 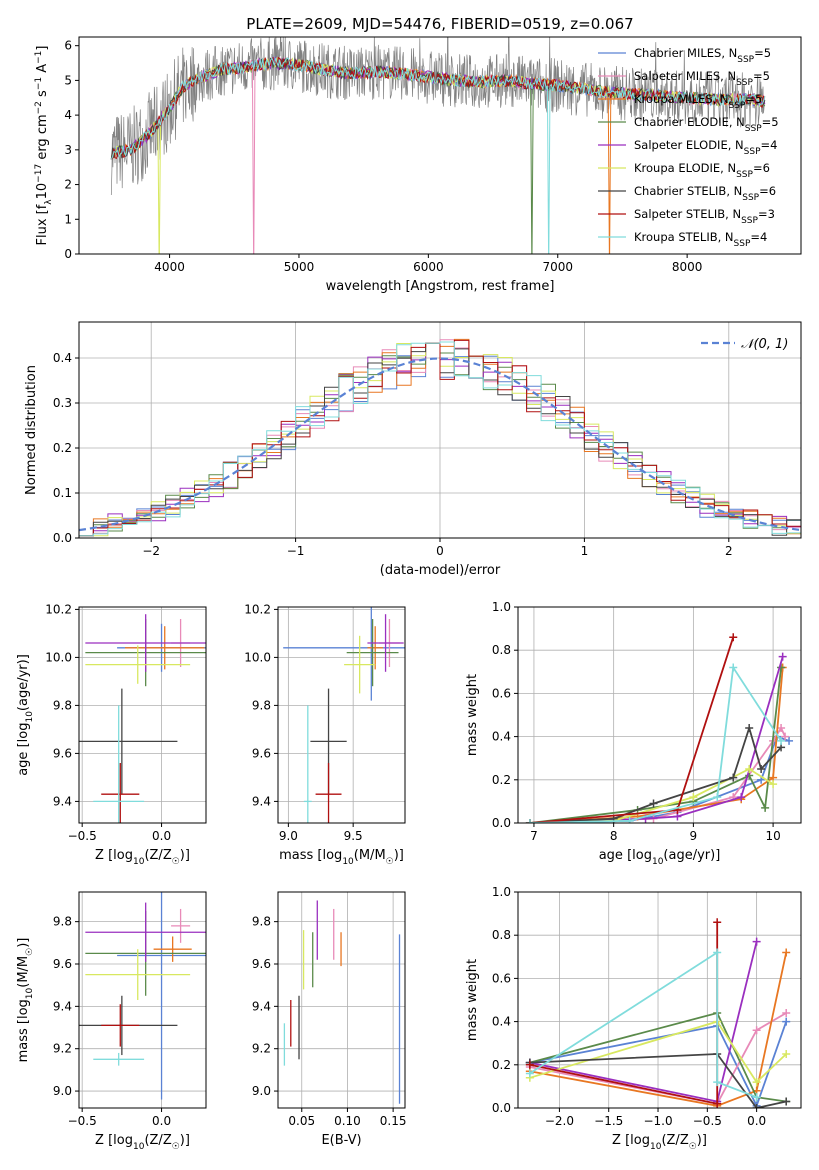 I want to click on x-tick-label: 9.0, so click(x=288, y=836).